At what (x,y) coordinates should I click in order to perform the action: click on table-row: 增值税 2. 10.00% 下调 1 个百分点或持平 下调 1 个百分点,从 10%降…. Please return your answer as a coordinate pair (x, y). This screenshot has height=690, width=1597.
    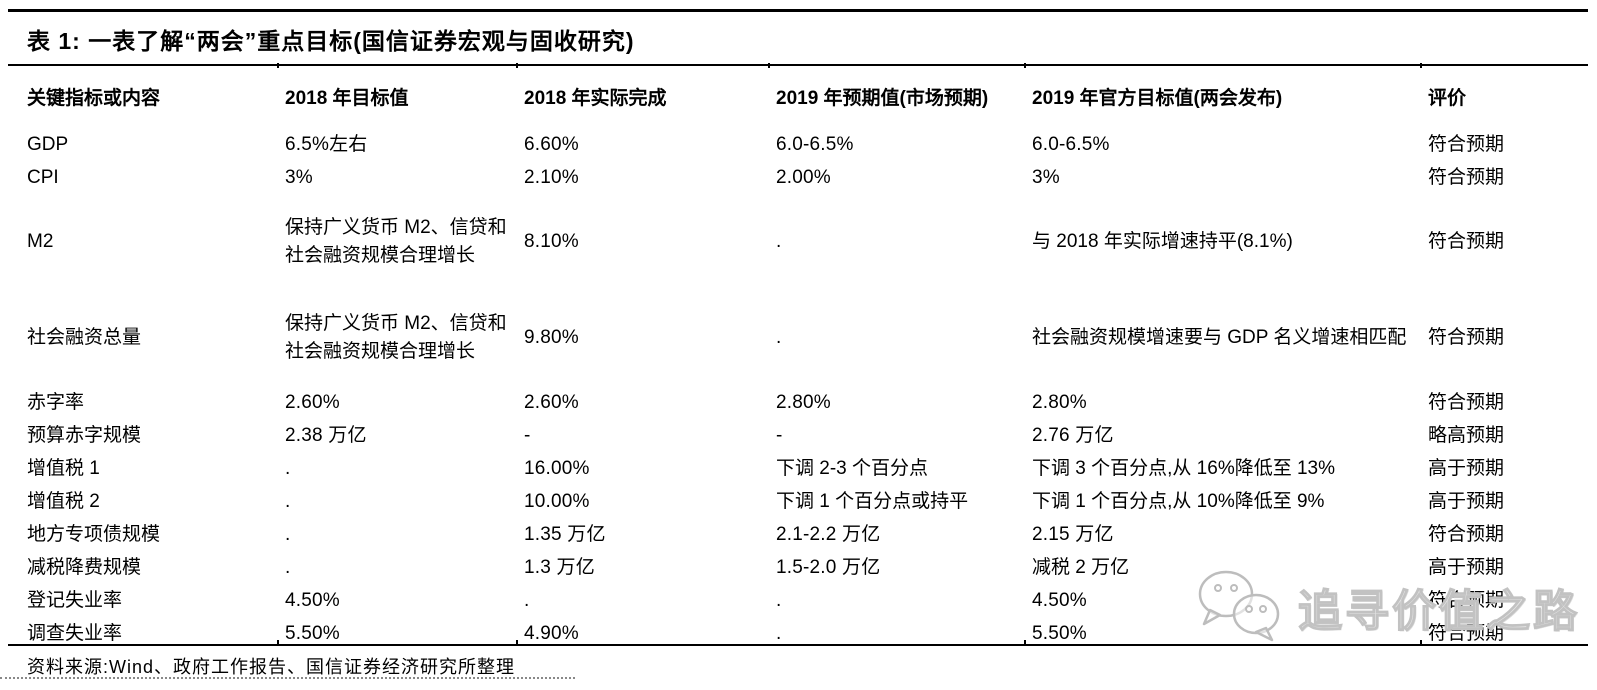
    Looking at the image, I should click on (798, 501).